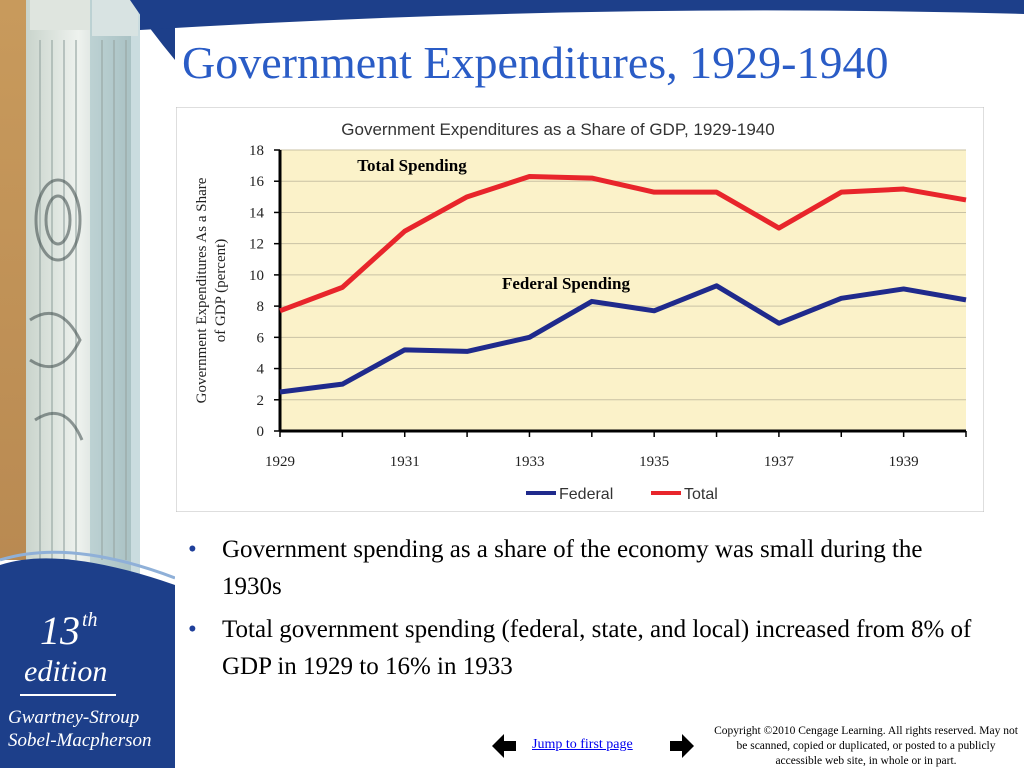 This screenshot has height=769, width=1024. I want to click on annotation-total-spending: Total Spending, so click(412, 165).